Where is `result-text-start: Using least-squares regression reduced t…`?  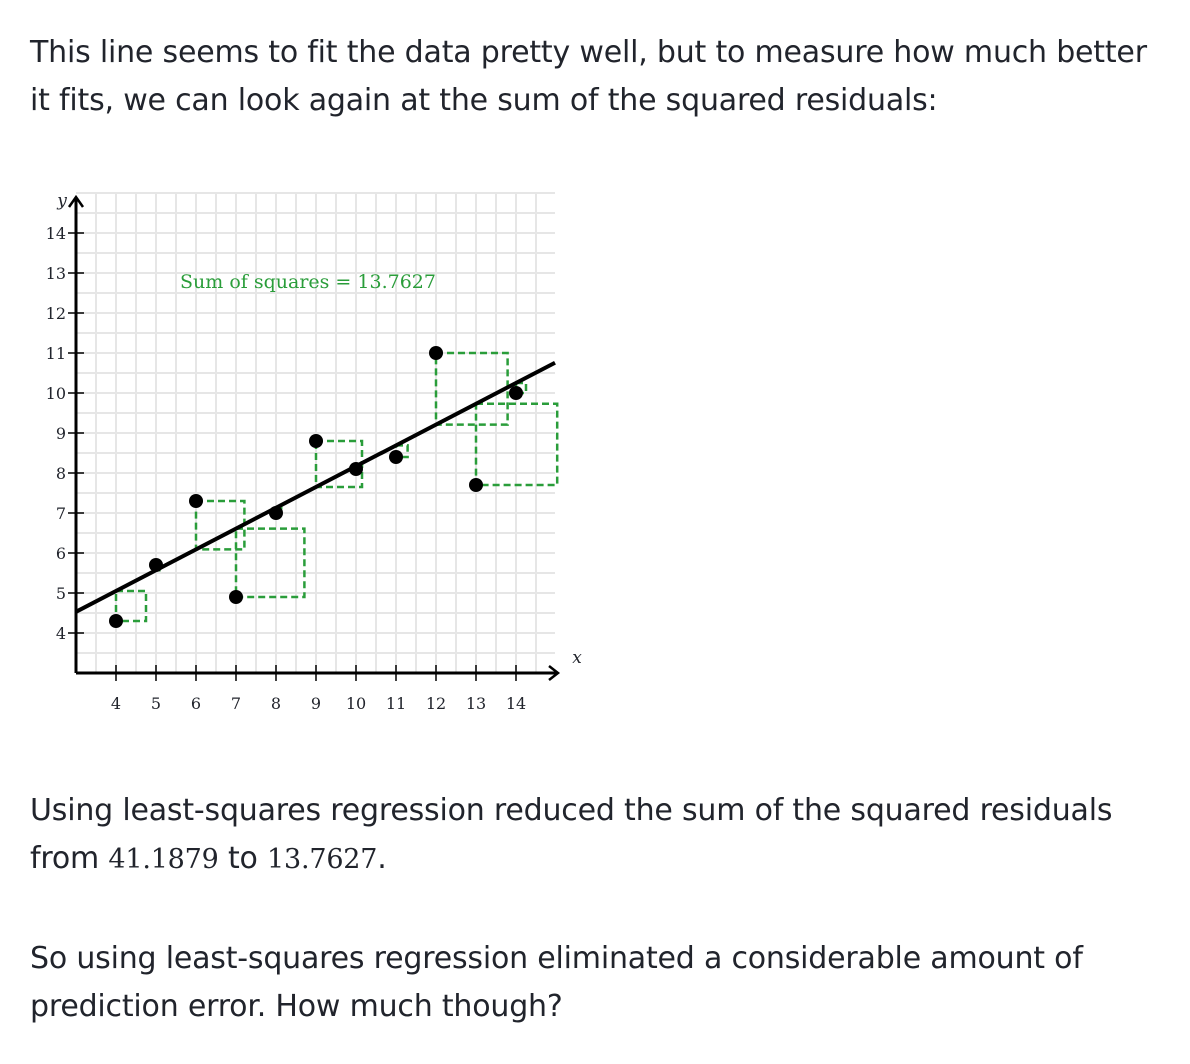
result-text-start: Using least-squares regression reduced t… is located at coordinates (571, 834).